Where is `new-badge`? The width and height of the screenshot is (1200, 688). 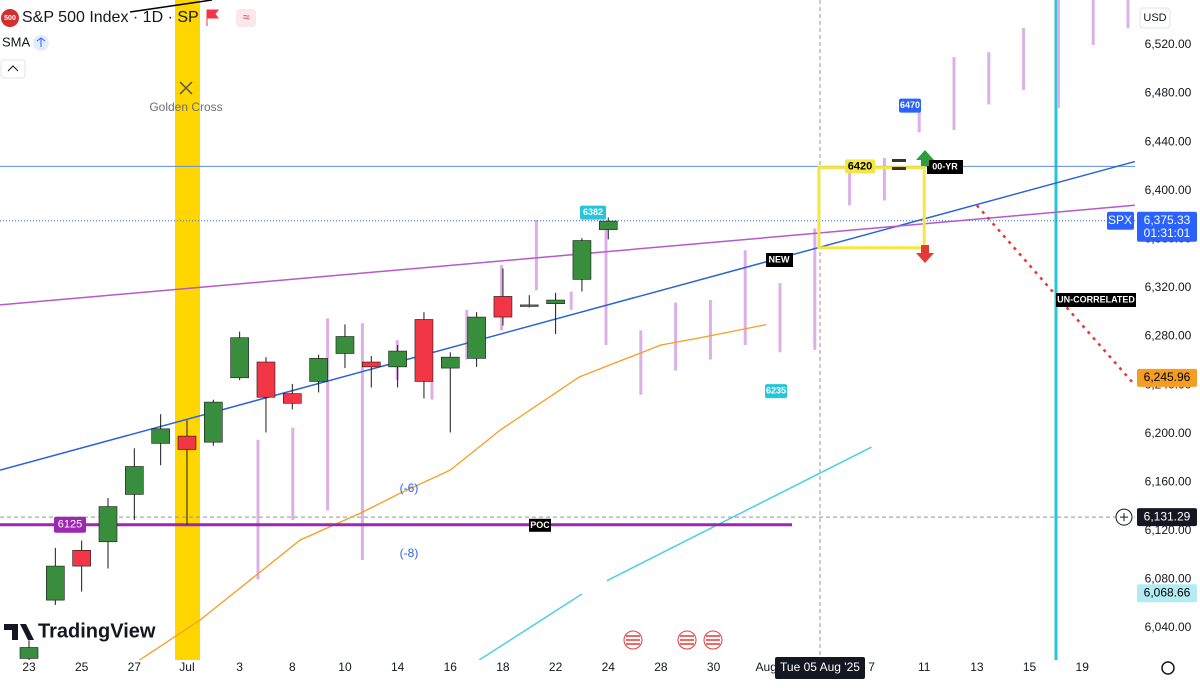 new-badge is located at coordinates (779, 260).